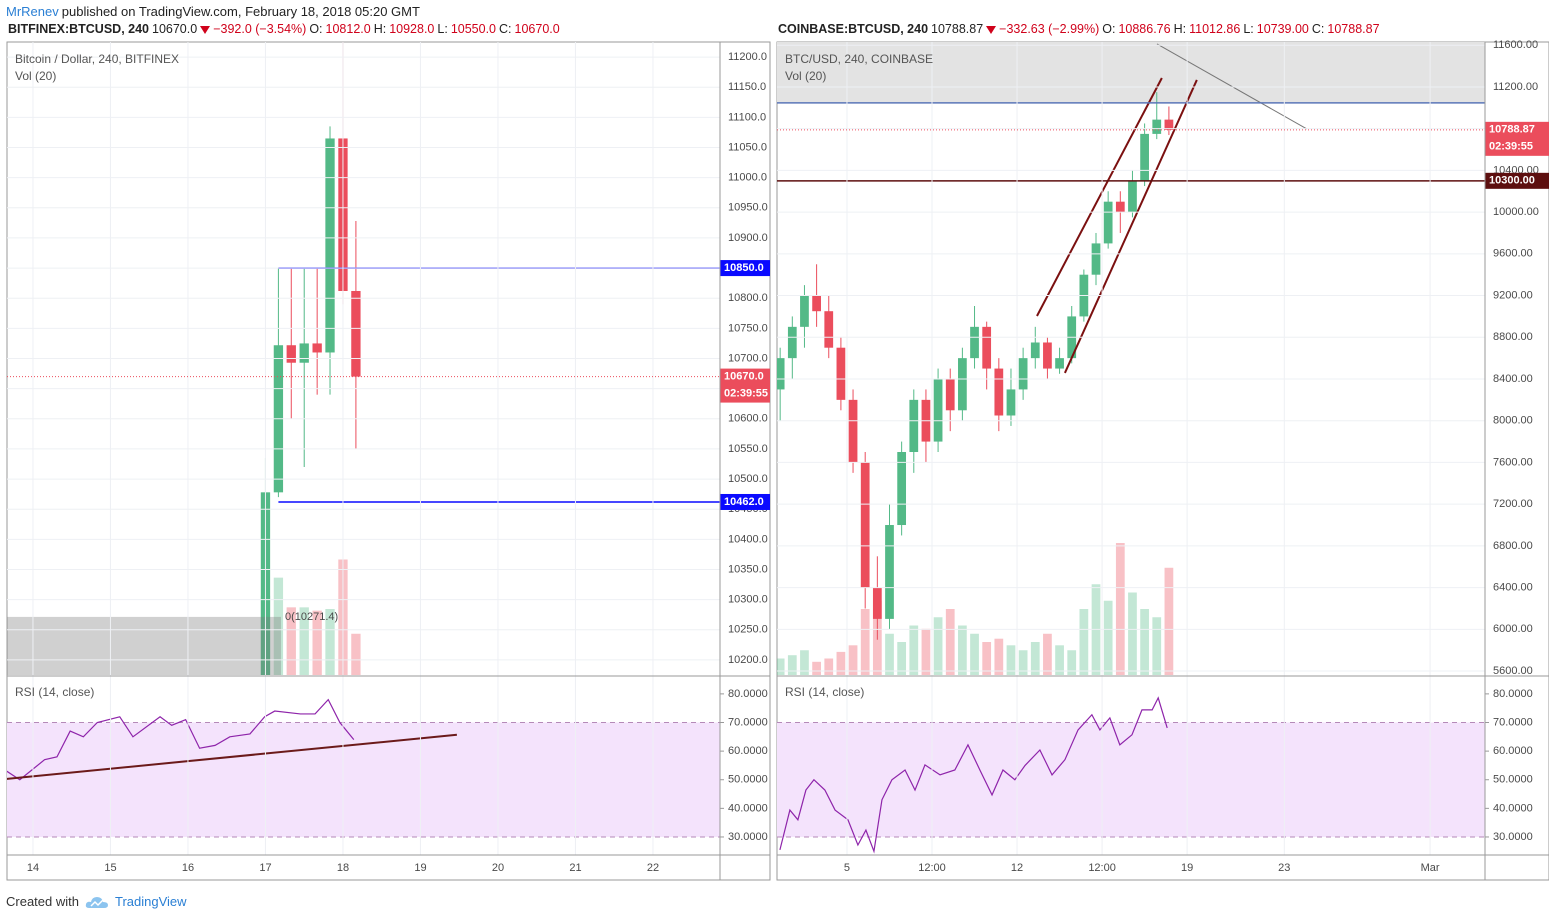 The width and height of the screenshot is (1549, 920). What do you see at coordinates (1513, 337) in the screenshot?
I see `y-tick-label: 8800.00` at bounding box center [1513, 337].